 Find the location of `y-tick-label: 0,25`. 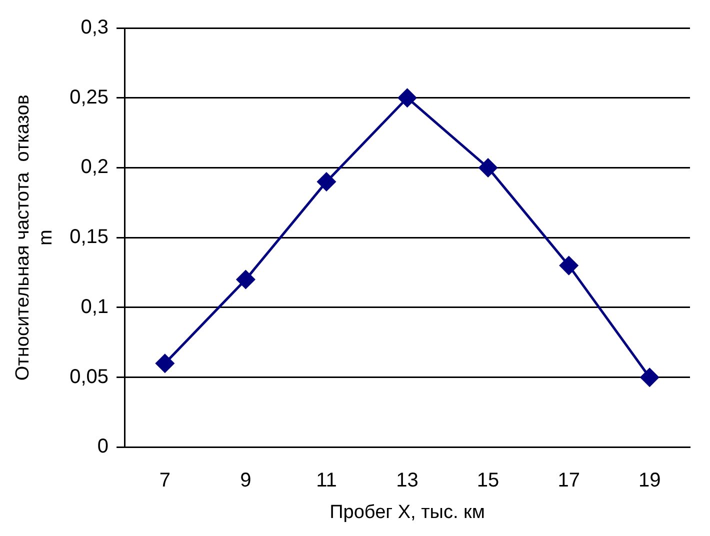

y-tick-label: 0,25 is located at coordinates (89, 97).